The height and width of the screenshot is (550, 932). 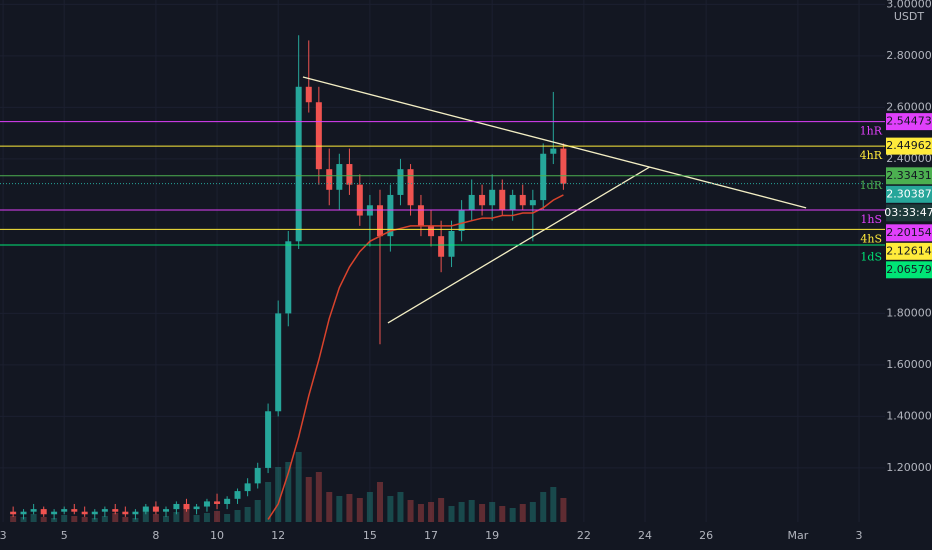 What do you see at coordinates (909, 175) in the screenshot?
I see `price-label: 2.33431` at bounding box center [909, 175].